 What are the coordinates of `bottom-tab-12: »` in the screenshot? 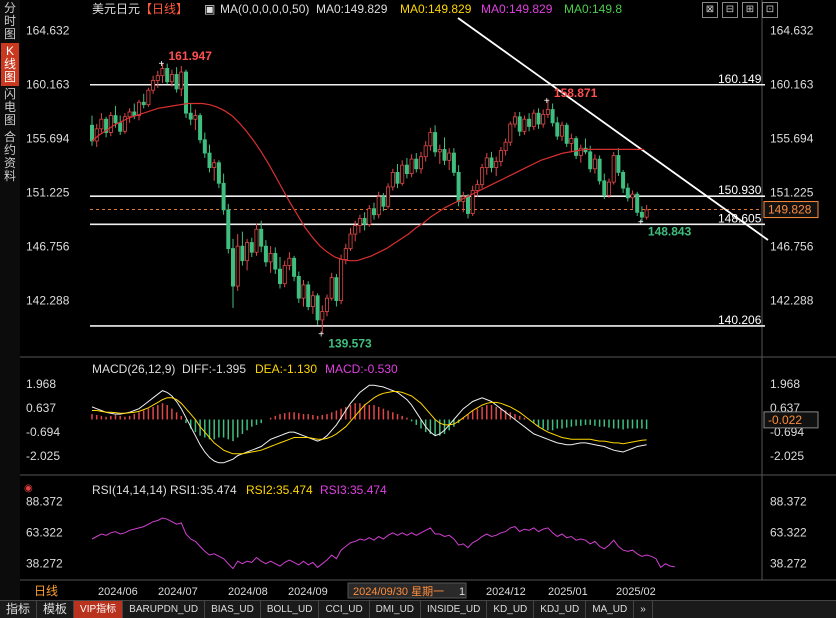 It's located at (643, 609).